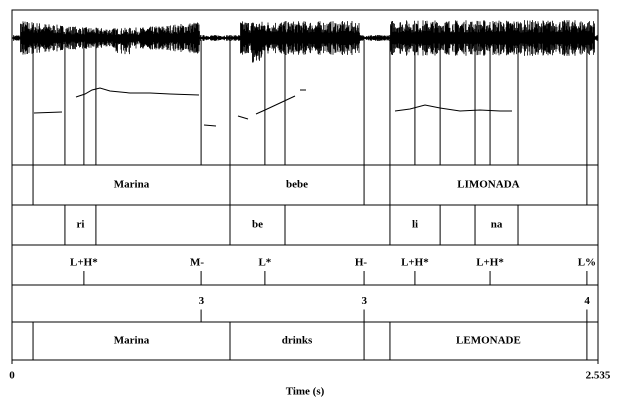 The image size is (619, 400). I want to click on pitch-track, so click(272, 107).